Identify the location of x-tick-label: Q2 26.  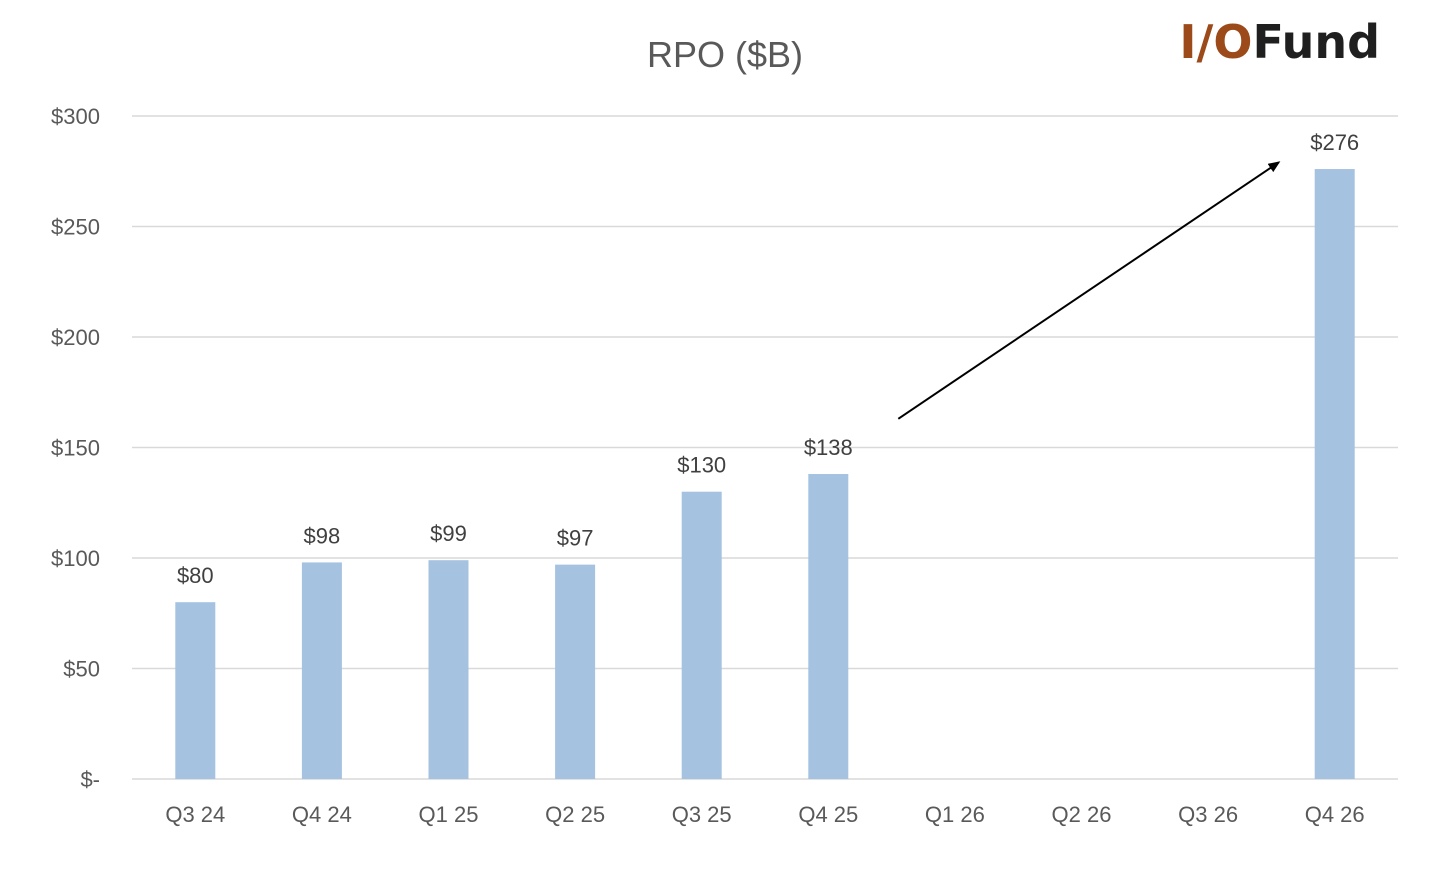
(1082, 814).